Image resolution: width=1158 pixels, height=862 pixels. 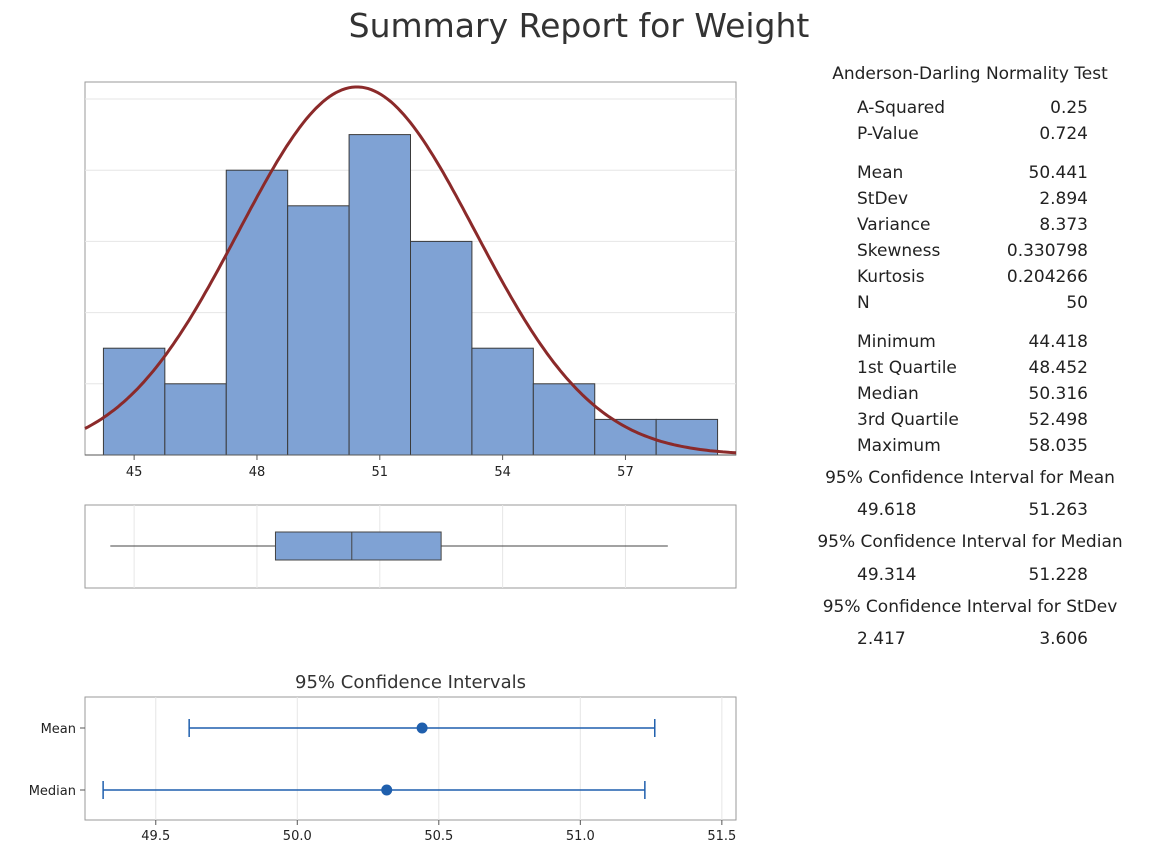 I want to click on ci-x-tick-label: 51.0, so click(x=580, y=836).